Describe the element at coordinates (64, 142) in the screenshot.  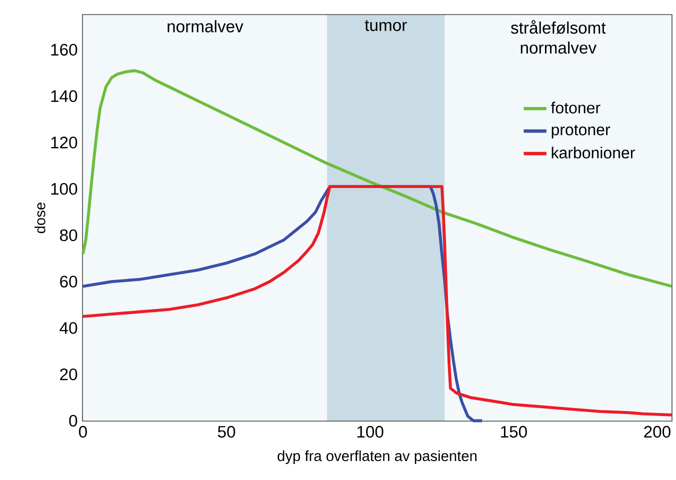
I see `y-tick-label: 120` at that location.